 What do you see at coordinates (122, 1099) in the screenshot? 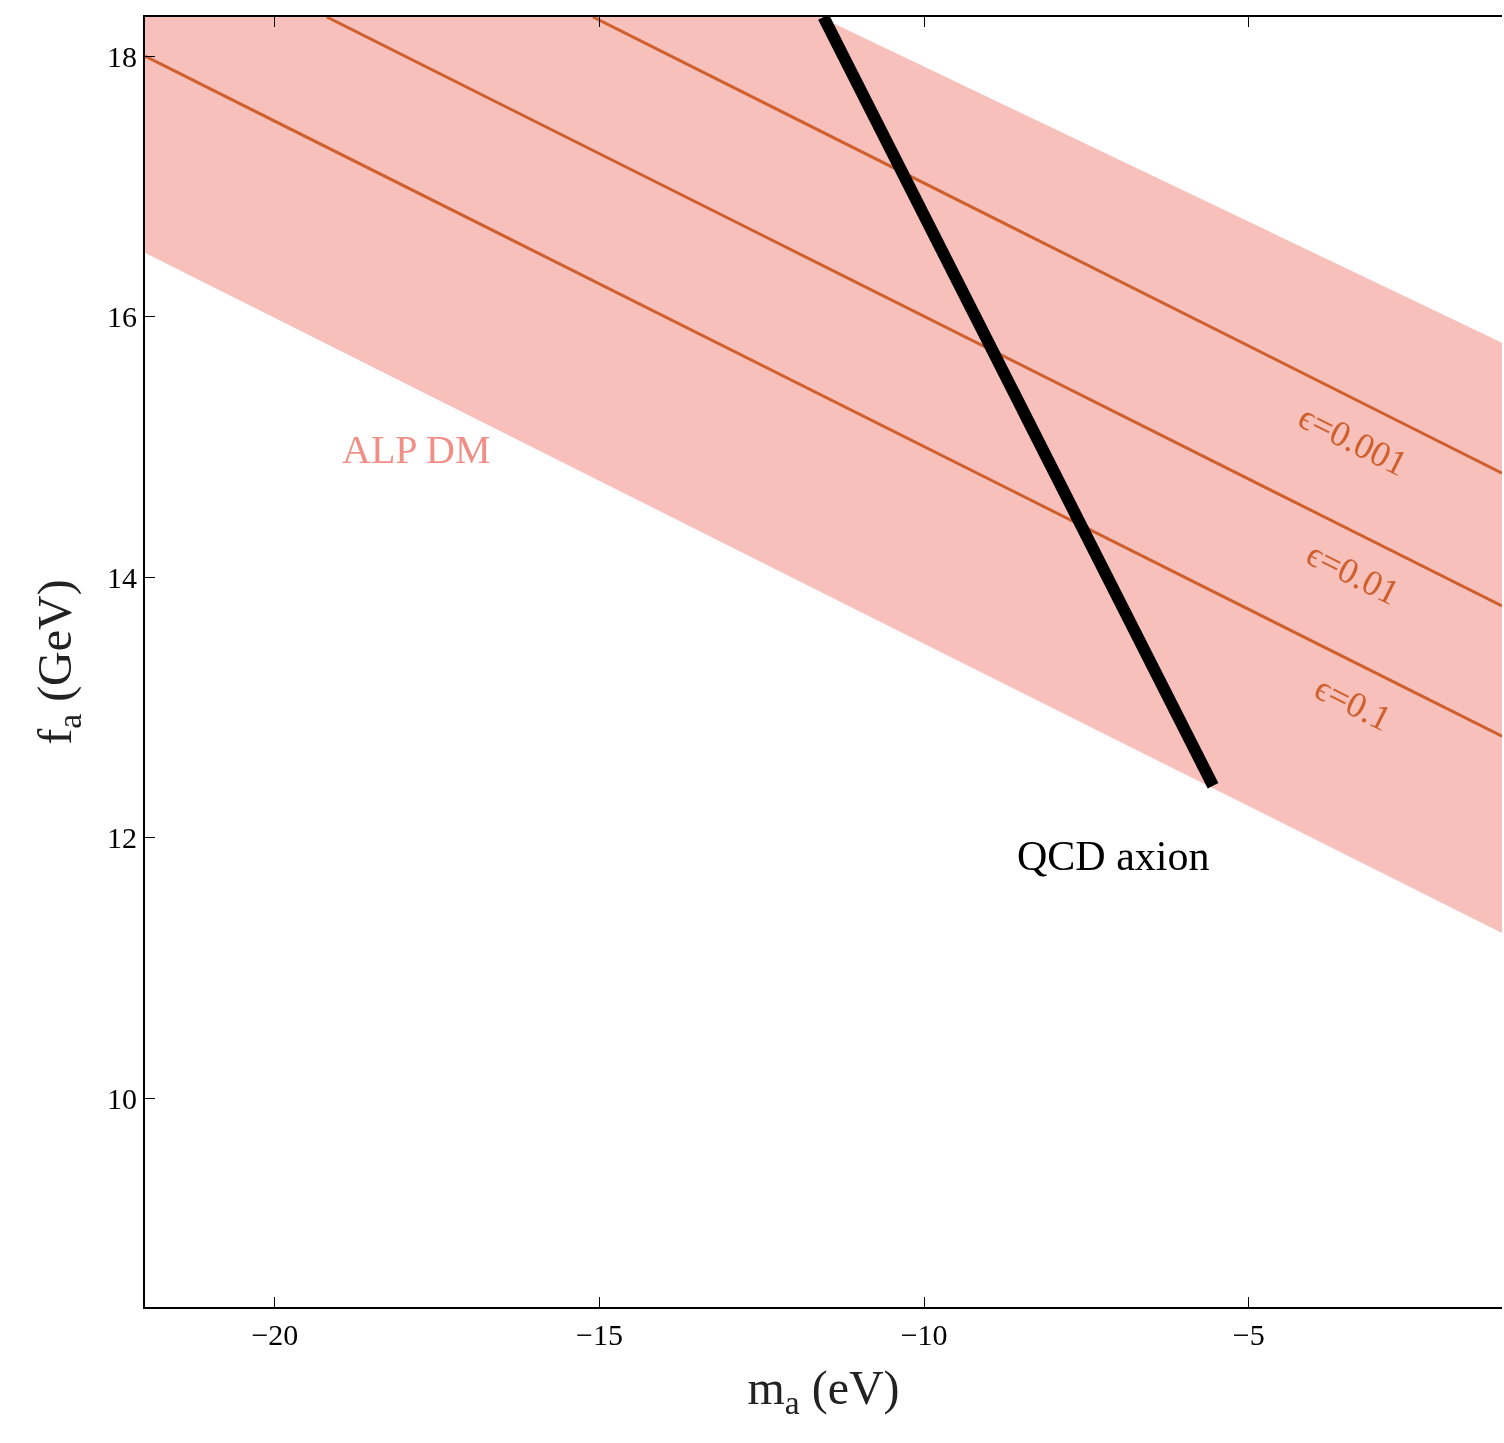
I see `y-tick-label: 10` at bounding box center [122, 1099].